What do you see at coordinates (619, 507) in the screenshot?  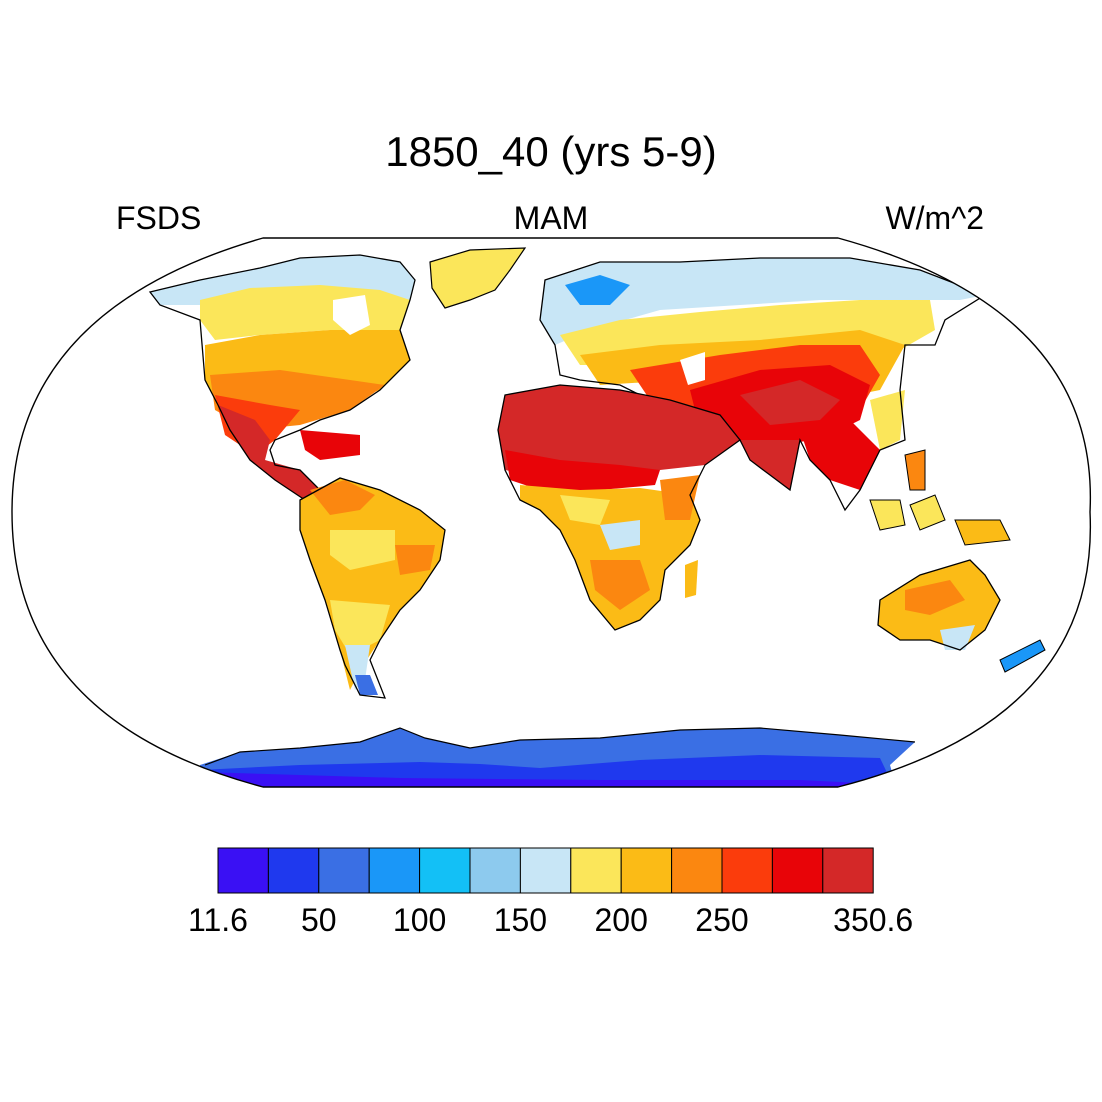 I see `africa-region` at bounding box center [619, 507].